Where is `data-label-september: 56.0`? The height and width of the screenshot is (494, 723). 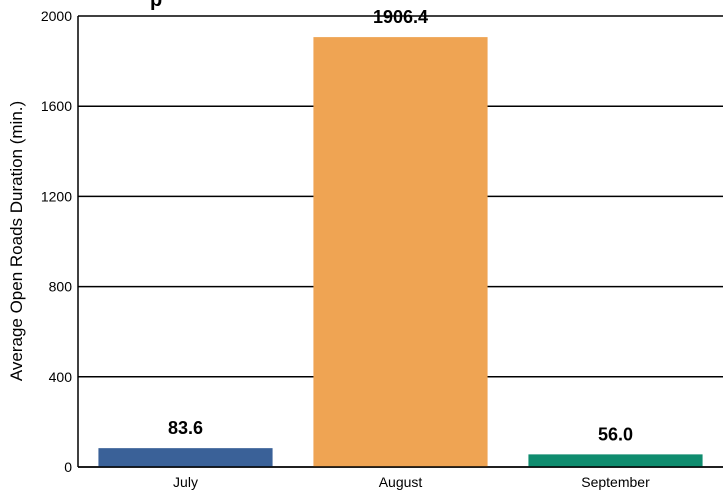 data-label-september: 56.0 is located at coordinates (615, 434).